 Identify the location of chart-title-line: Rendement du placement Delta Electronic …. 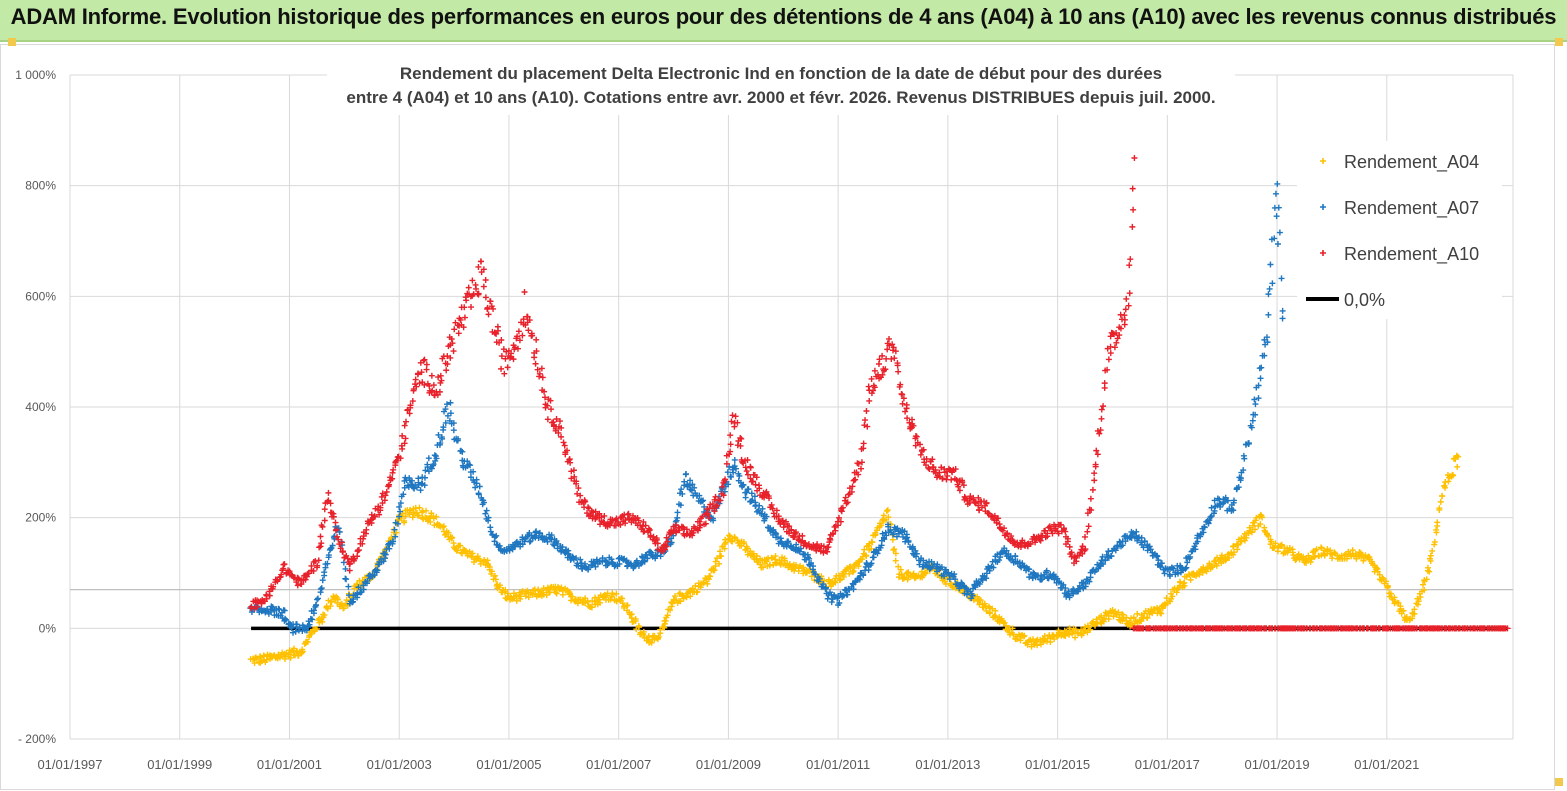
(781, 73).